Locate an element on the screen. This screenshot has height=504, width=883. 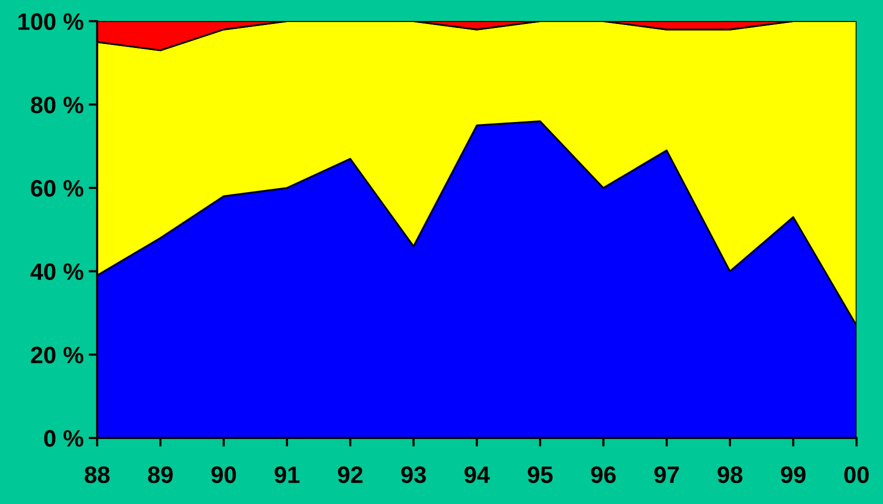
y-tick-label: 40 % is located at coordinates (57, 271).